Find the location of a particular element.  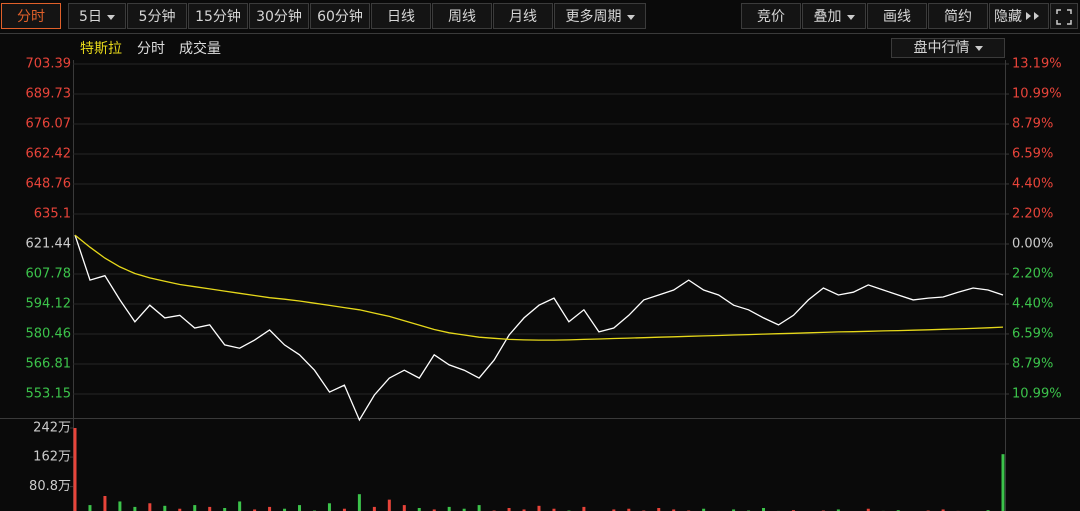

tab-button: 5分钟 is located at coordinates (157, 16).